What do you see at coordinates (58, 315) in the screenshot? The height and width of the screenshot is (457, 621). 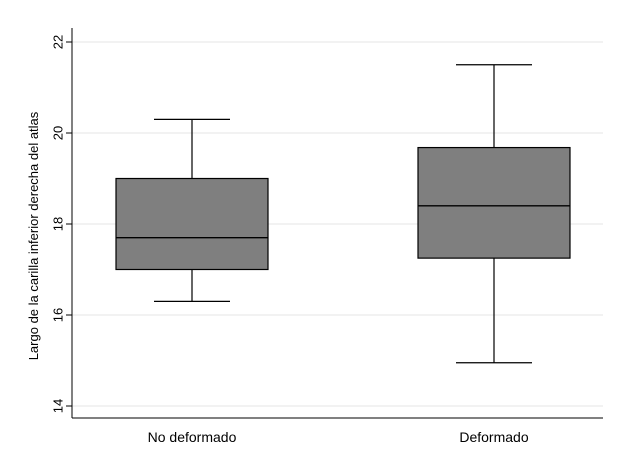 I see `y-tick-label: 16` at bounding box center [58, 315].